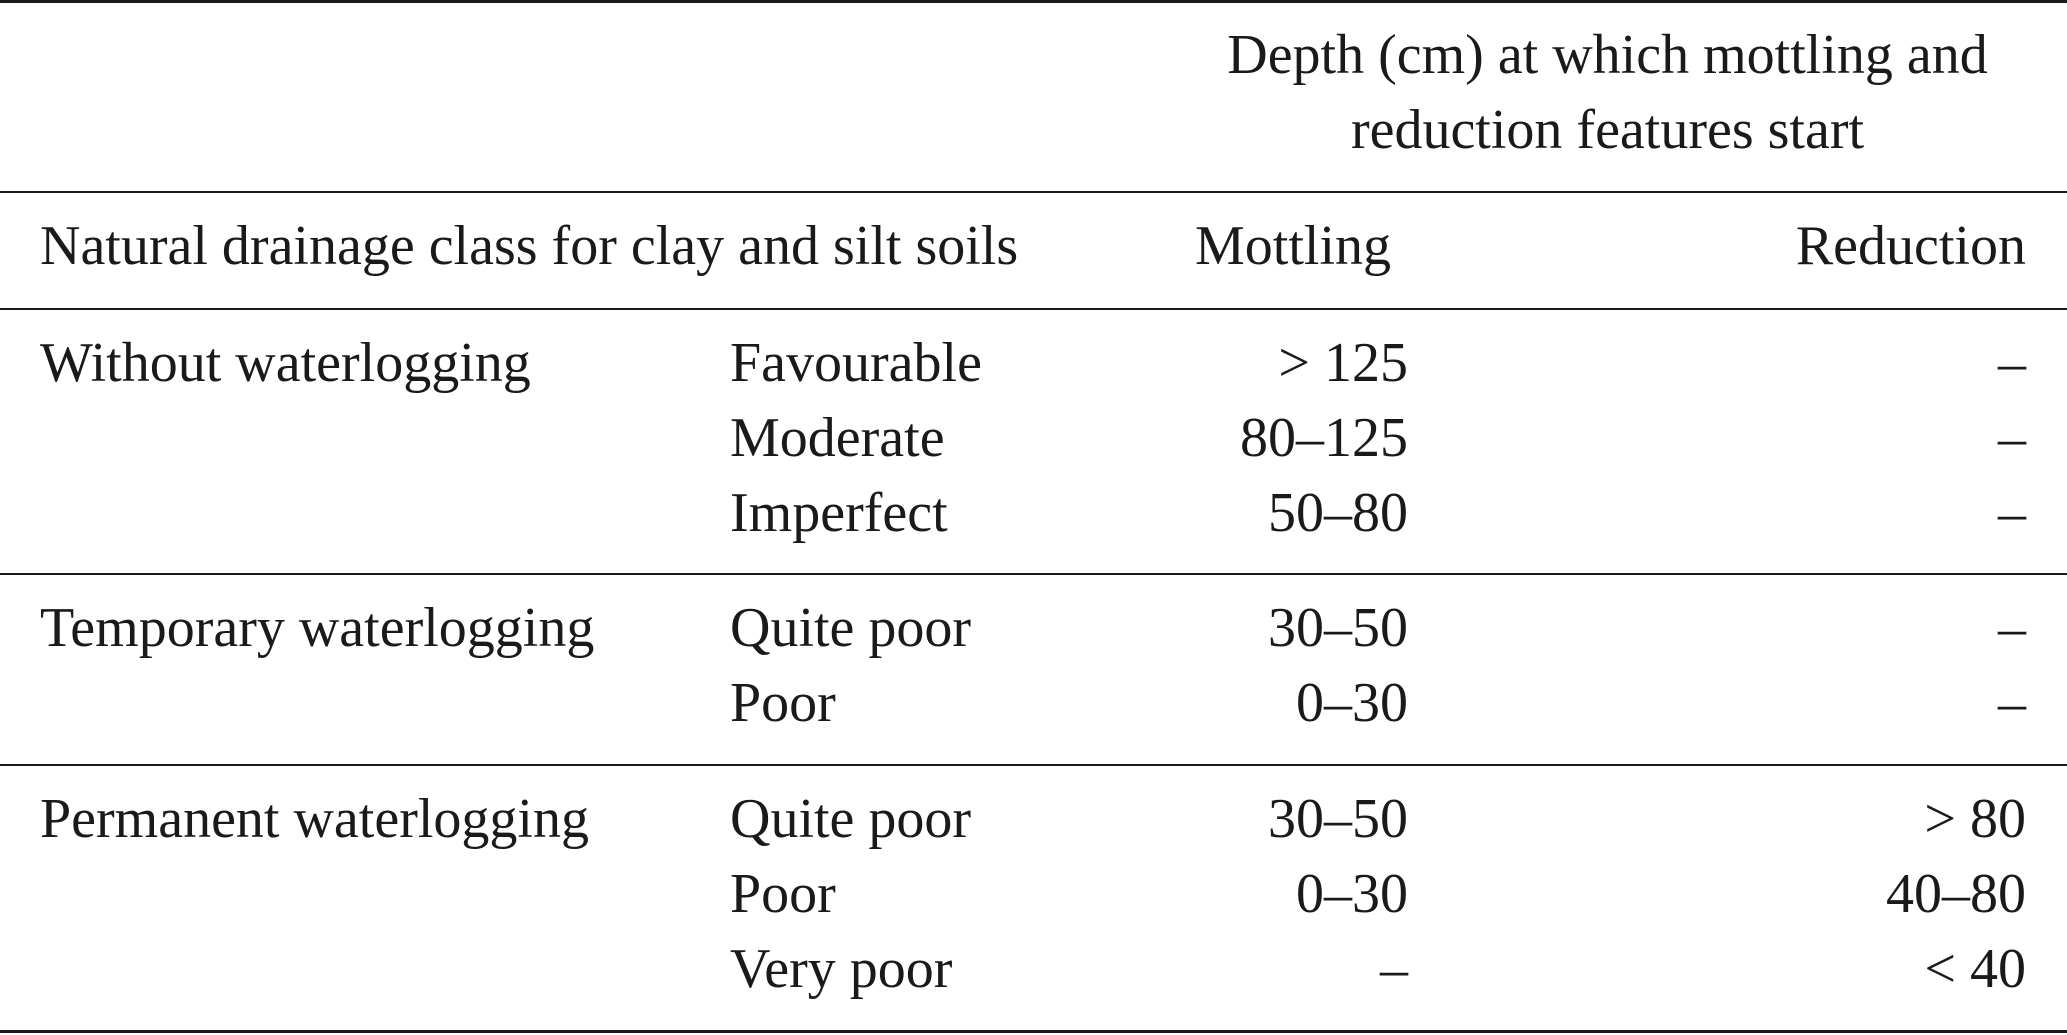 Image resolution: width=2067 pixels, height=1035 pixels. What do you see at coordinates (1033, 192) in the screenshot?
I see `spanner-header-rule` at bounding box center [1033, 192].